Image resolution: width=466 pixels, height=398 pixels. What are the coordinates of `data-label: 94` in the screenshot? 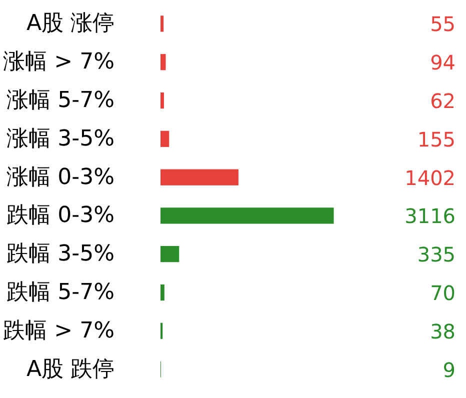 It's located at (443, 62).